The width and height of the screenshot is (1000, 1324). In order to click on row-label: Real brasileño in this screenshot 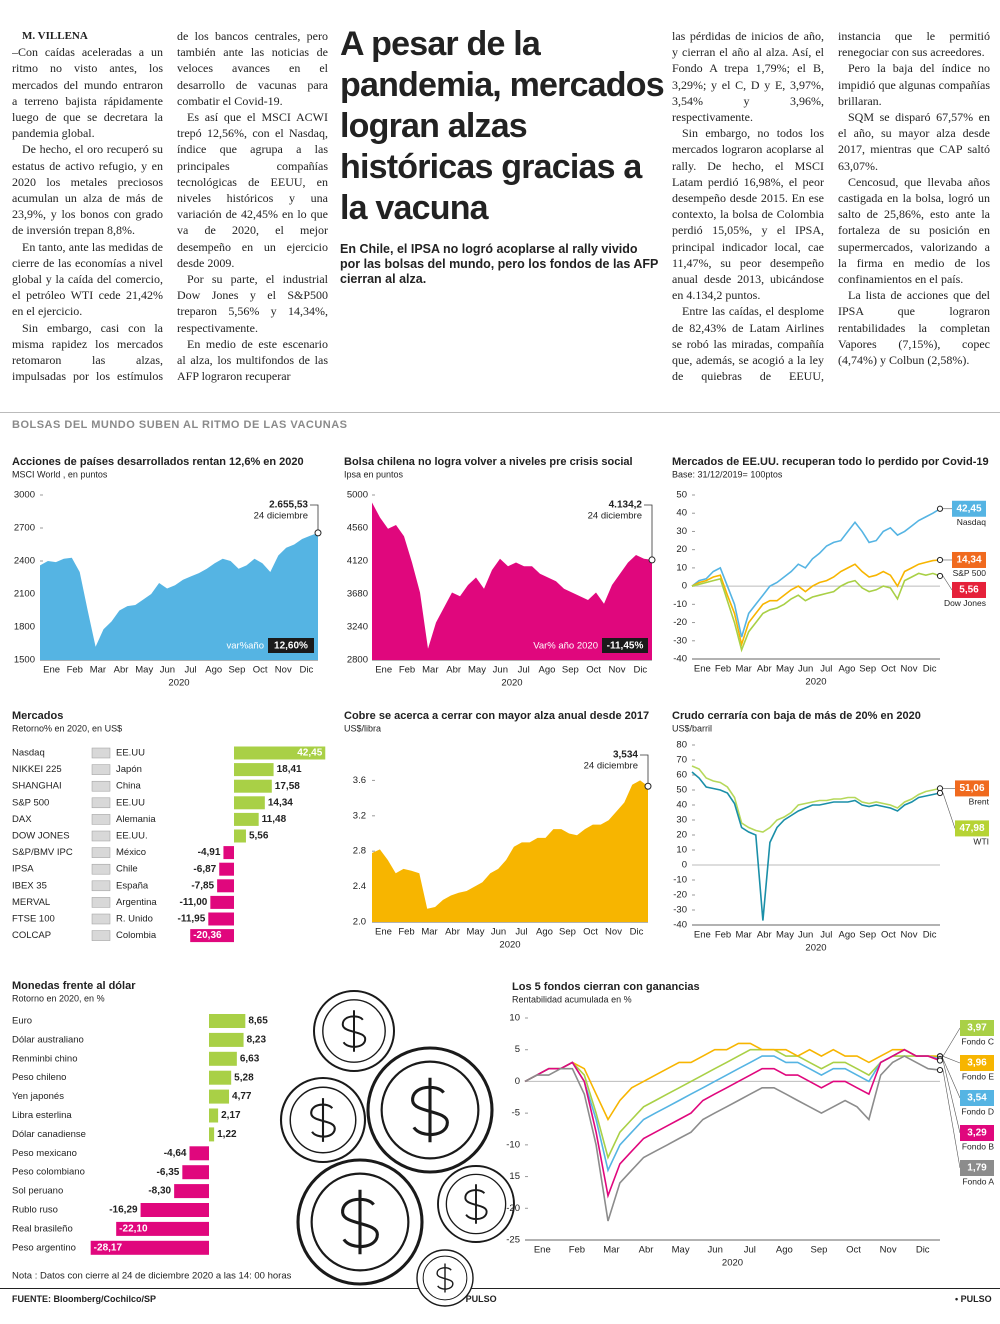, I will do `click(42, 1228)`.